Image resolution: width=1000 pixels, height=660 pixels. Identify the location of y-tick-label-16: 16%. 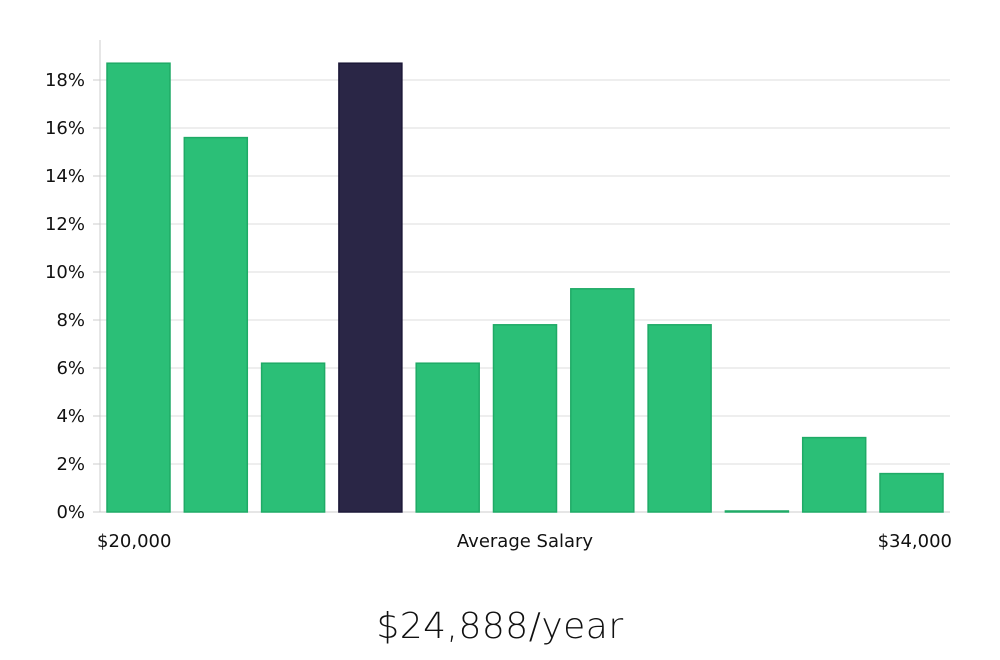
(65, 128).